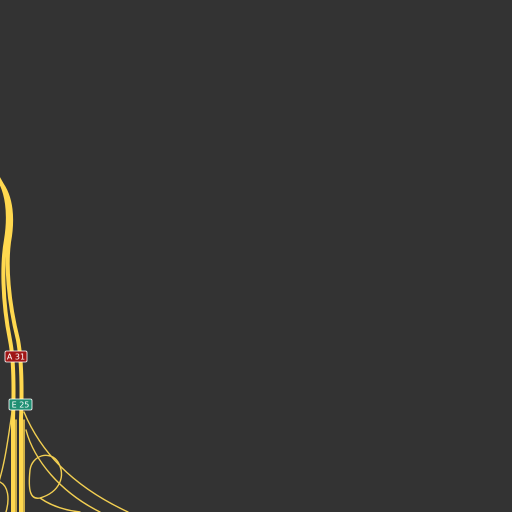 This screenshot has width=512, height=512. I want to click on shield-e25-label: E 25, so click(21, 405).